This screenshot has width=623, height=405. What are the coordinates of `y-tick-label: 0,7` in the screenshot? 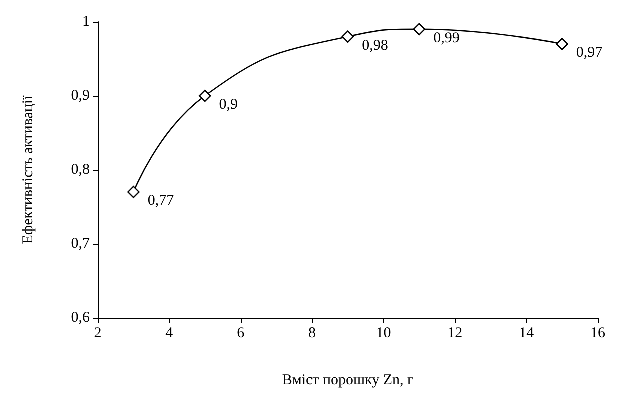 It's located at (80, 244).